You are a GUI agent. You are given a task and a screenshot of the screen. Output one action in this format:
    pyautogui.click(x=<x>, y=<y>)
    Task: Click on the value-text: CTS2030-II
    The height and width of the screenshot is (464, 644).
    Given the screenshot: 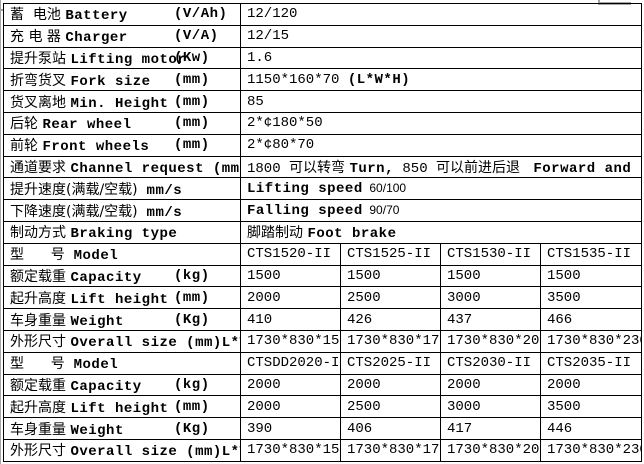 What is the action you would take?
    pyautogui.click(x=489, y=363)
    